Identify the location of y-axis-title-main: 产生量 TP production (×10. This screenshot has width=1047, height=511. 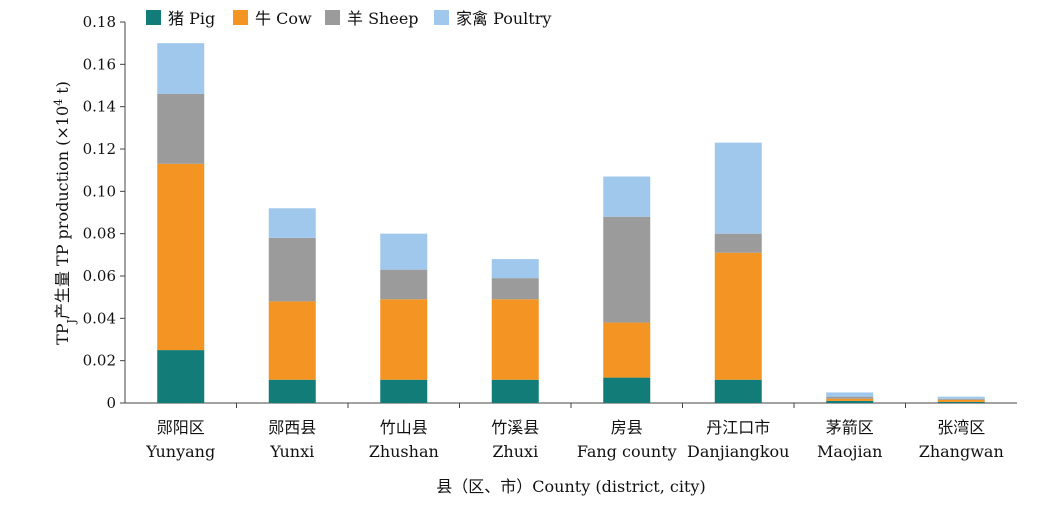
(62, 212).